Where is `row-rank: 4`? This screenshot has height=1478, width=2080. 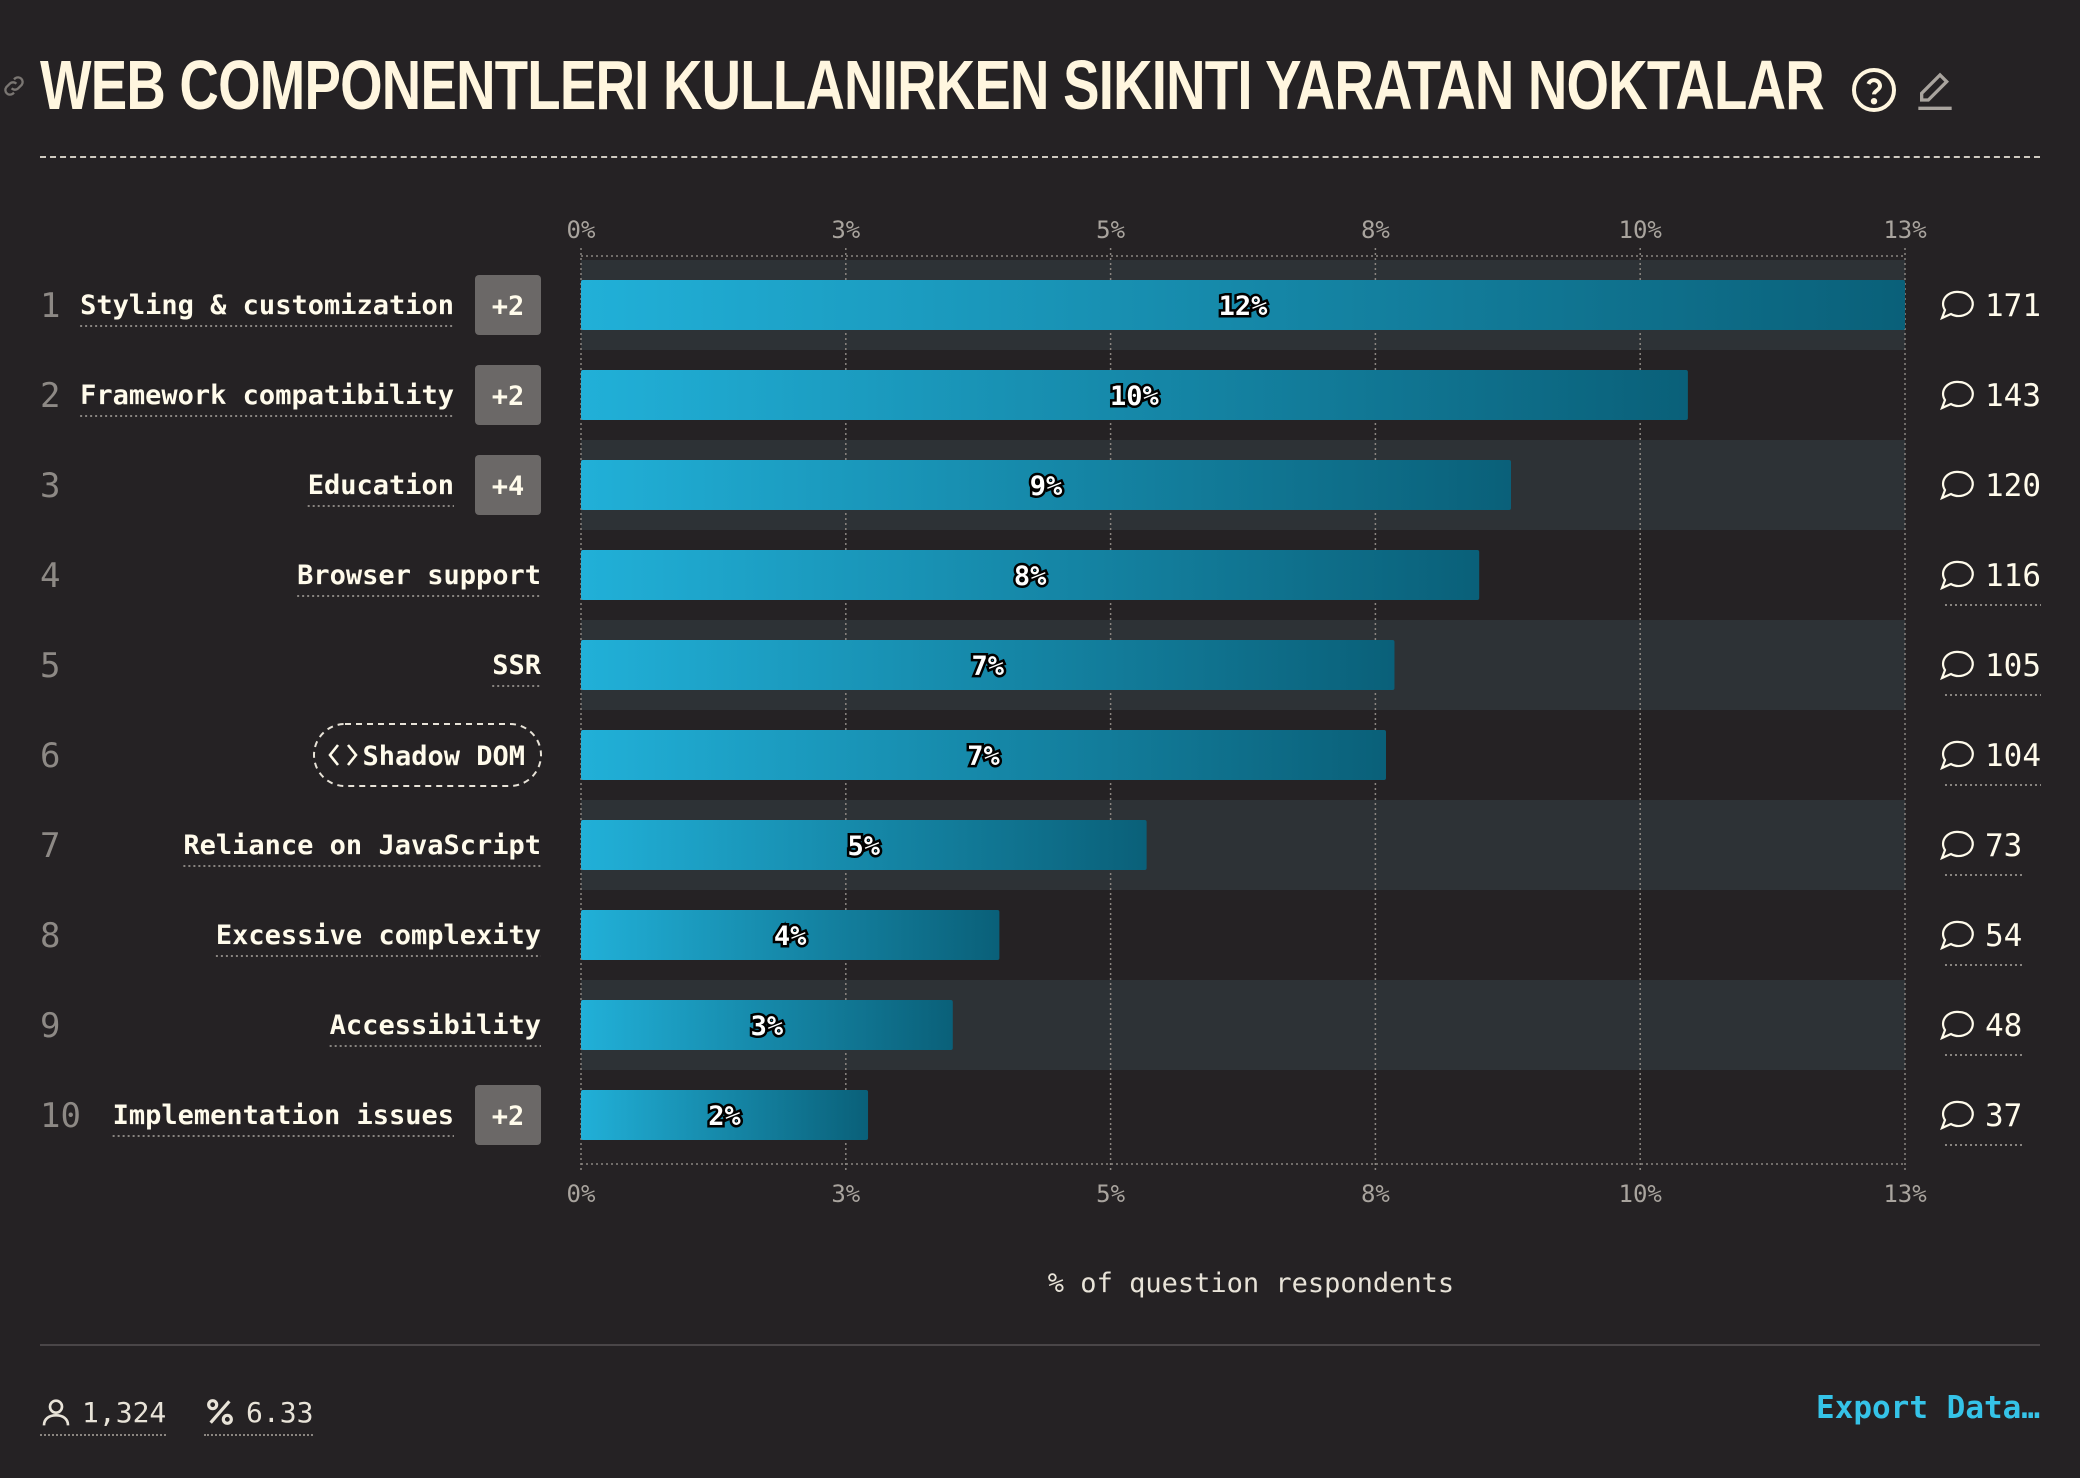
row-rank: 4 is located at coordinates (50, 576).